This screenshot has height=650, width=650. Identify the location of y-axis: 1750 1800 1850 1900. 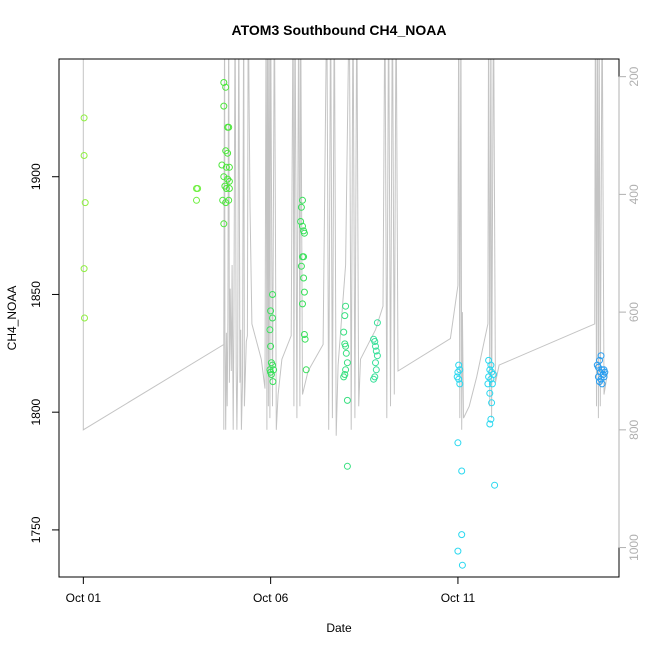
(44, 353).